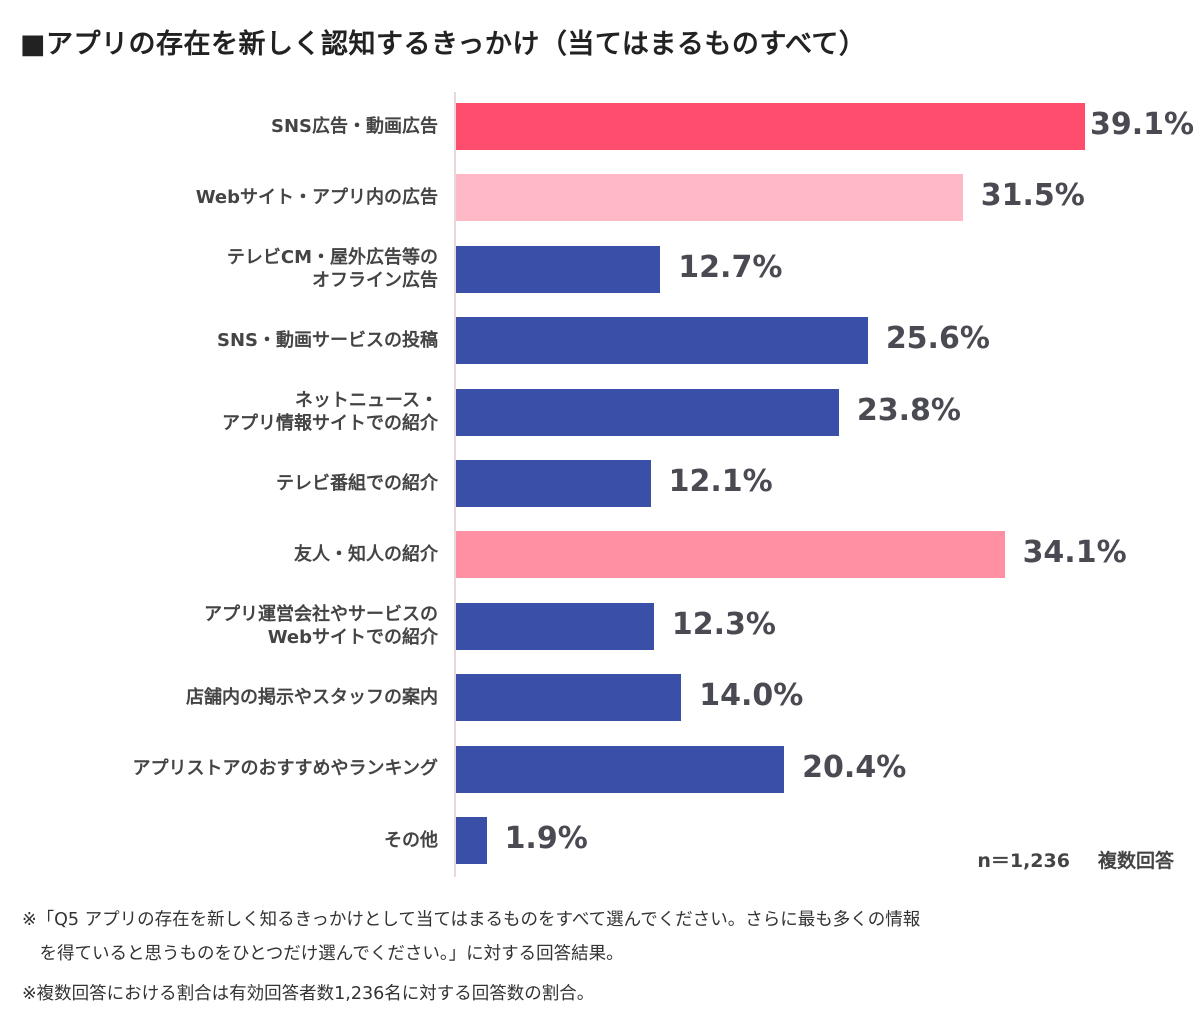 This screenshot has height=1030, width=1200. Describe the element at coordinates (1074, 553) in the screenshot. I see `value-label: 34.1%` at that location.